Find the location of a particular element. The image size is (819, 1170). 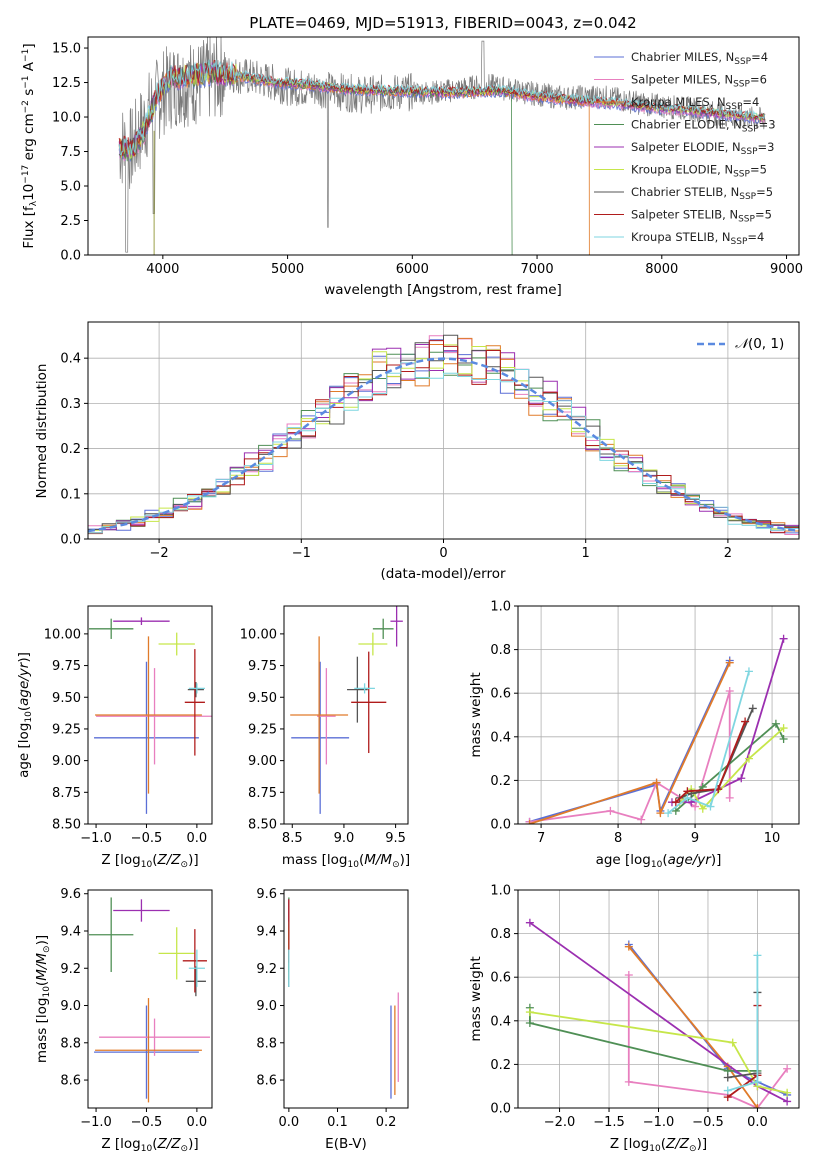

x-tick-label: 2 is located at coordinates (728, 553).